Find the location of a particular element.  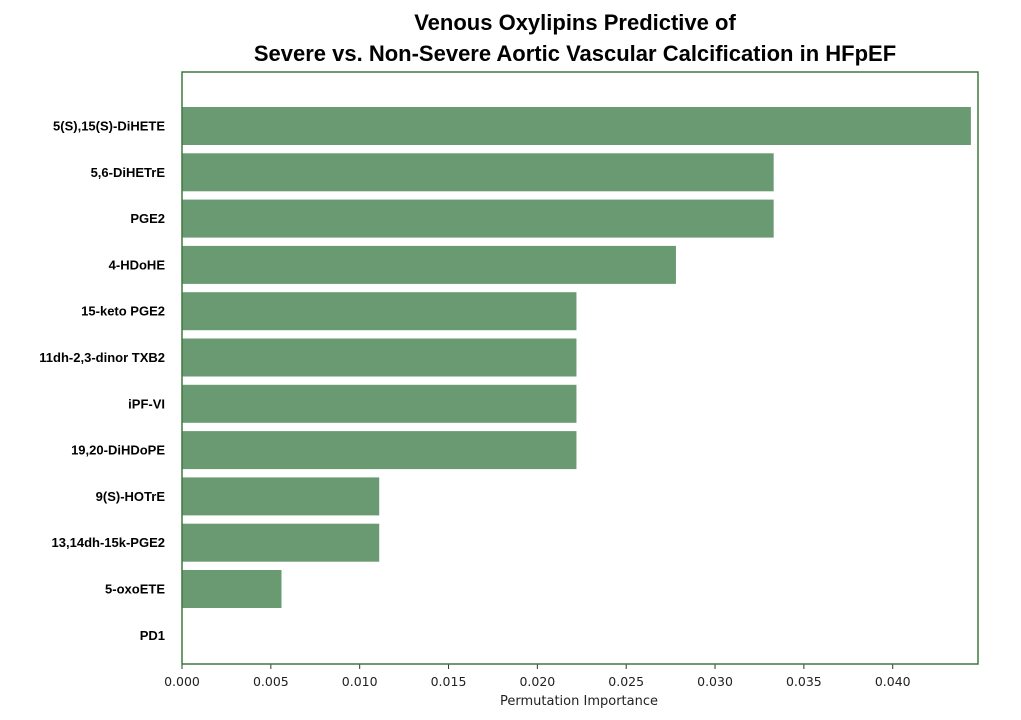

category-label: 4-HDoHE is located at coordinates (137, 264).